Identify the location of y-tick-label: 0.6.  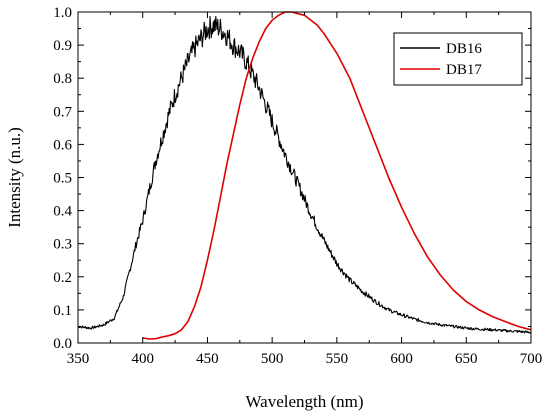
(62, 145).